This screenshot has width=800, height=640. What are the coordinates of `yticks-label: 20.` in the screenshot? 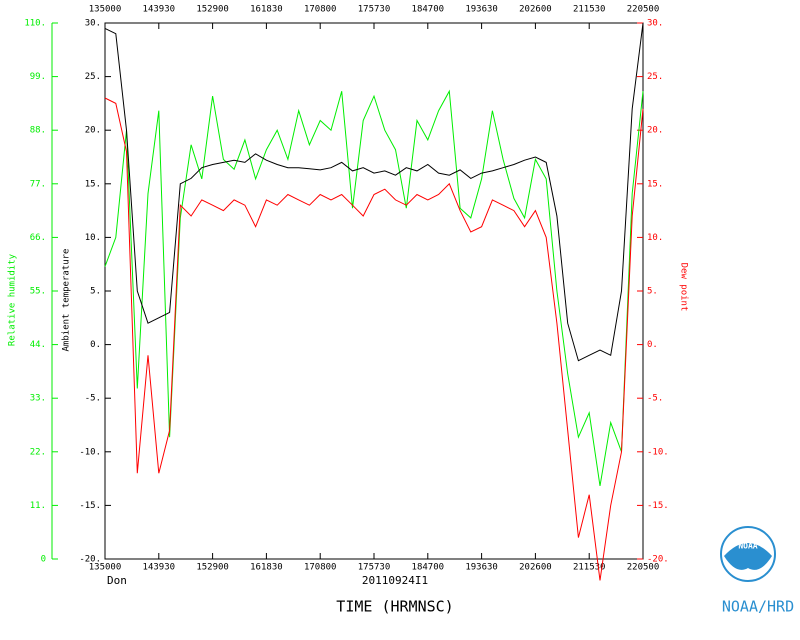 It's located at (93, 131).